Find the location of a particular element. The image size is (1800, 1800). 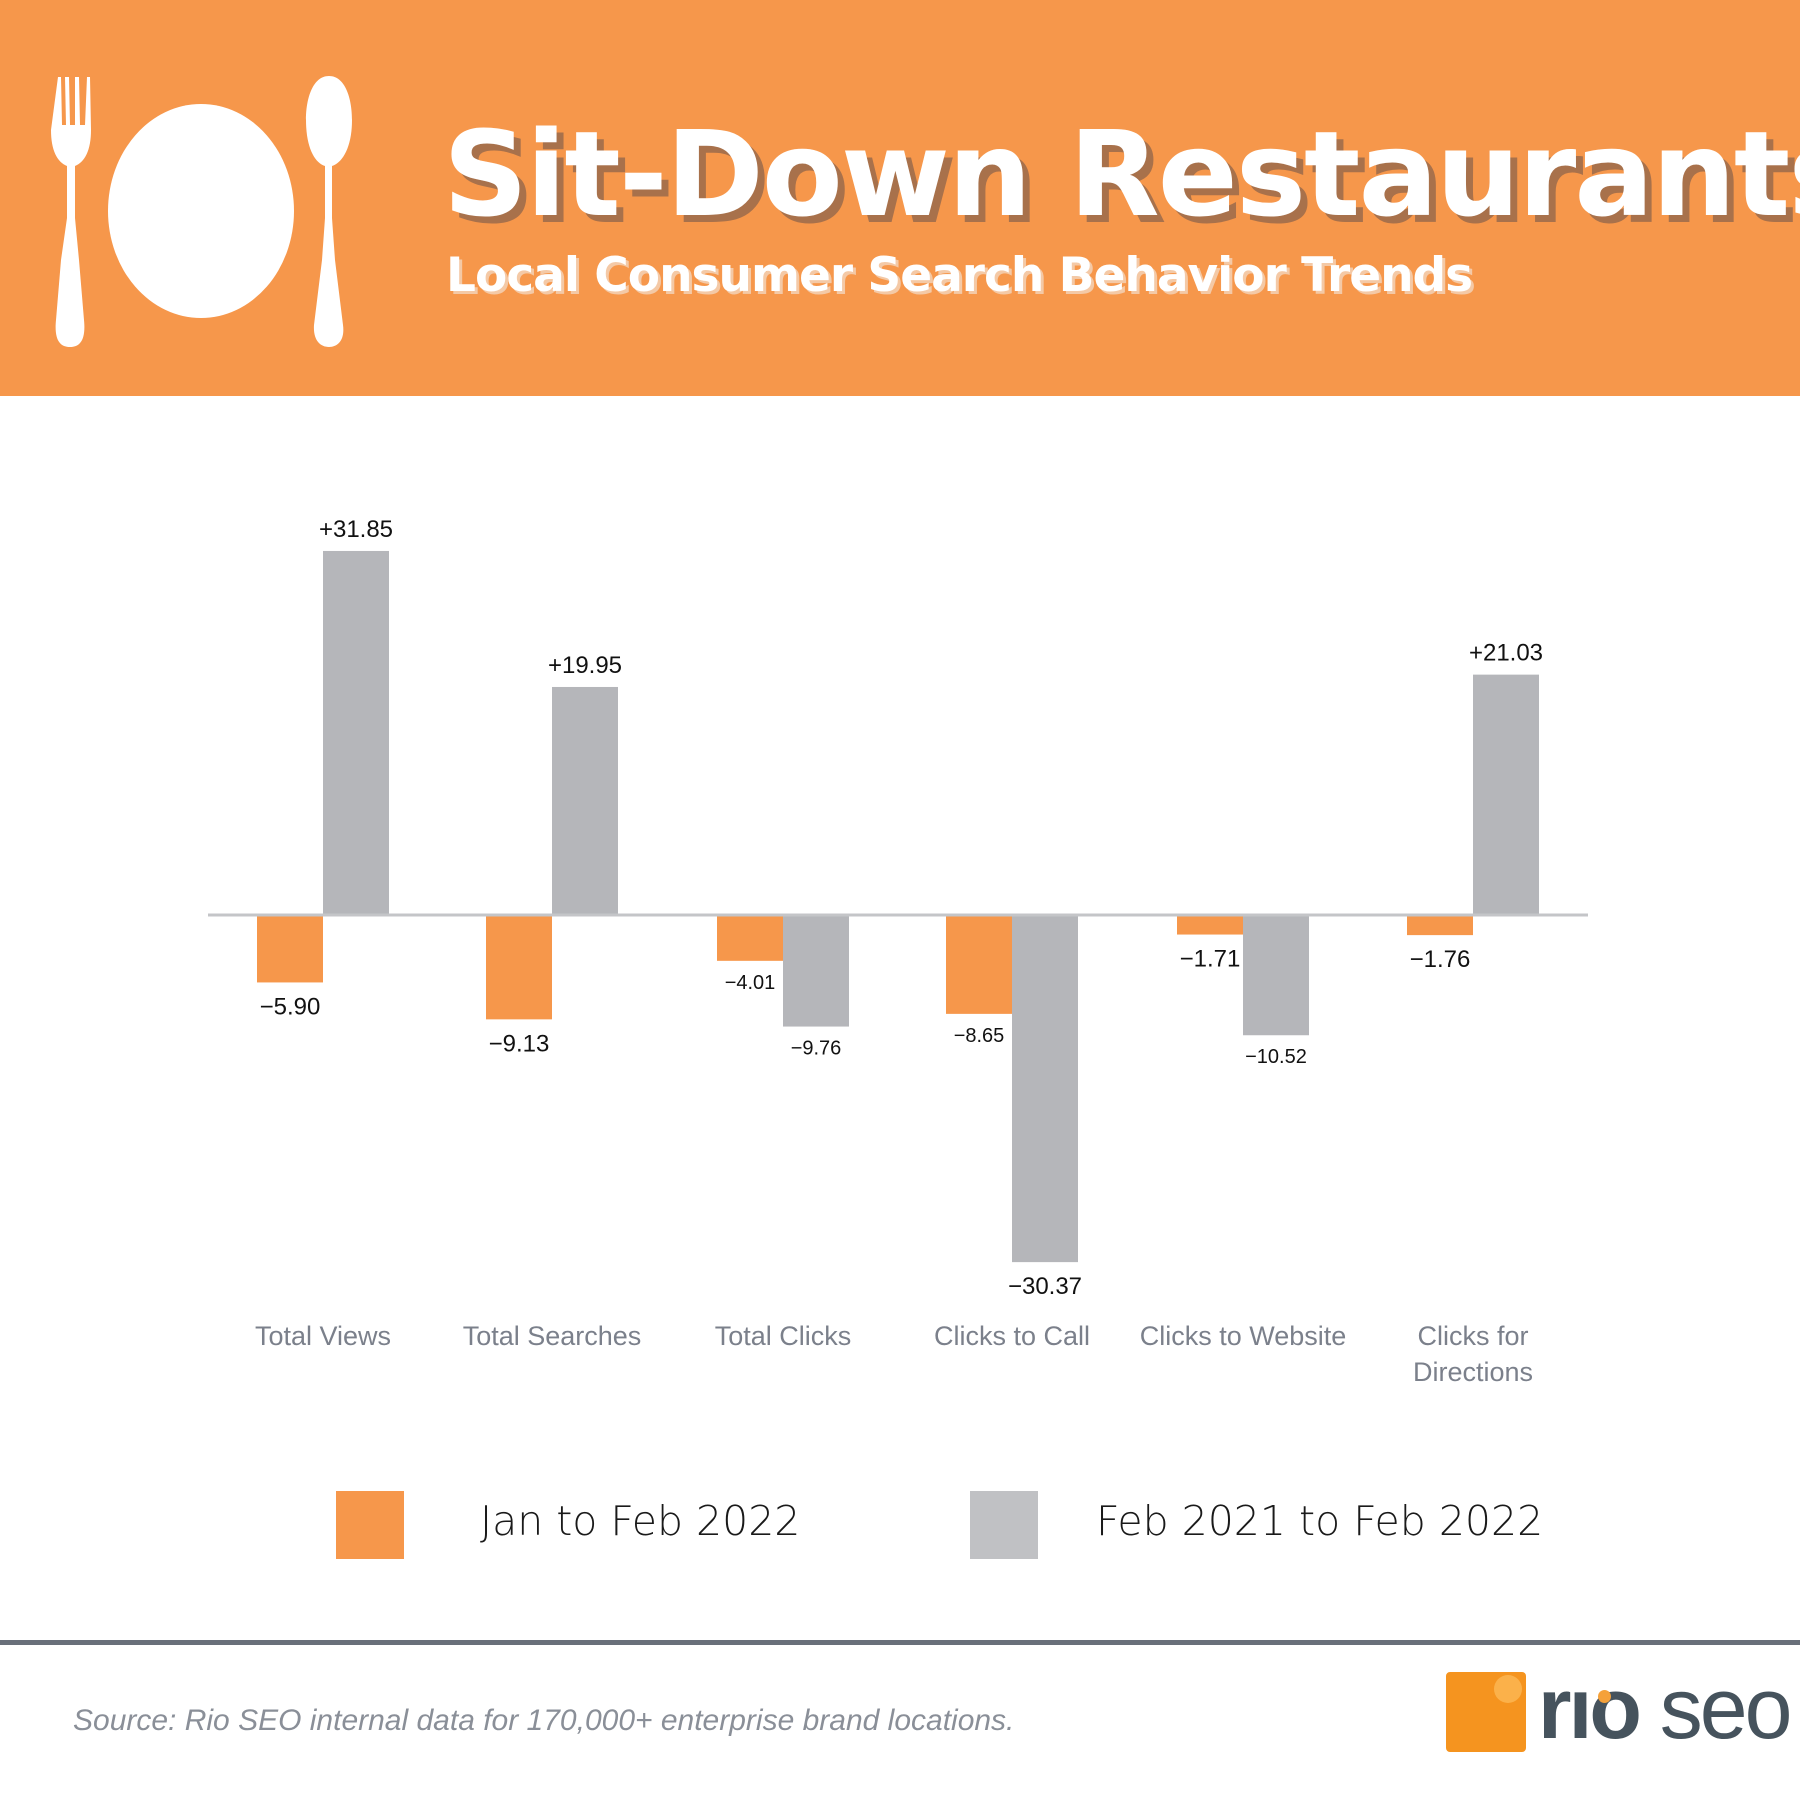

category-label: Clicks for Directions is located at coordinates (1473, 1354).